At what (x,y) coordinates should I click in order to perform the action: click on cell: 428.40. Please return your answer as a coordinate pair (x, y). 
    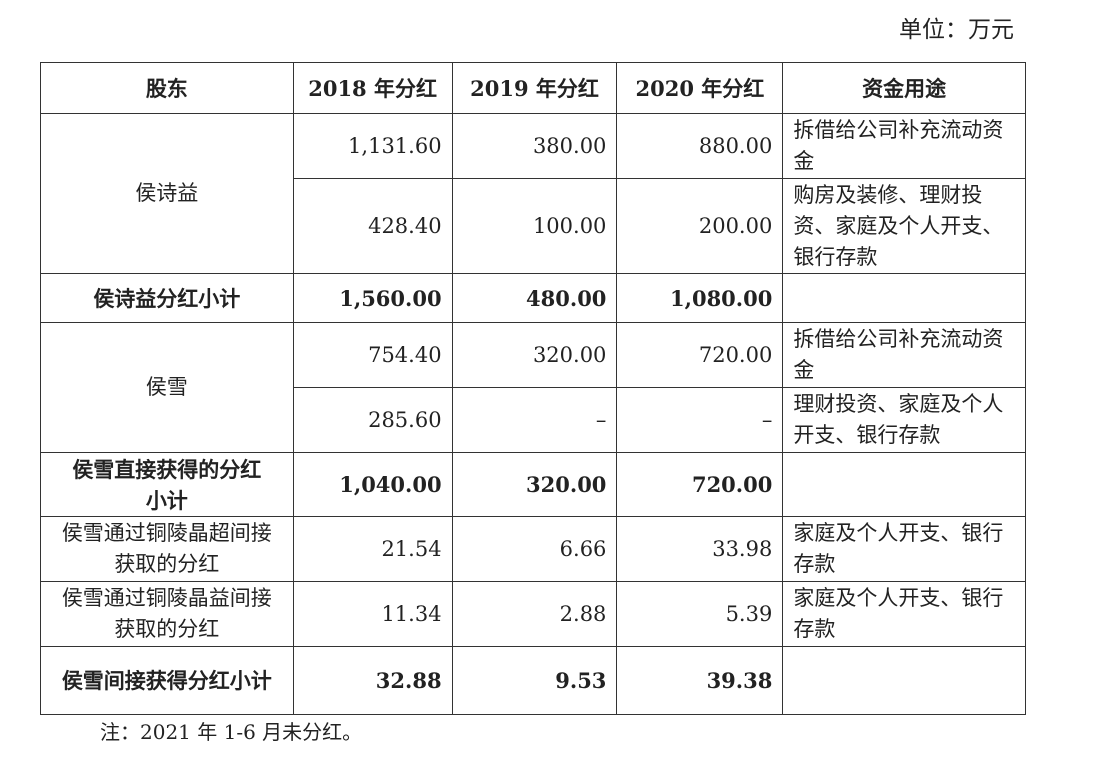
    Looking at the image, I should click on (372, 226).